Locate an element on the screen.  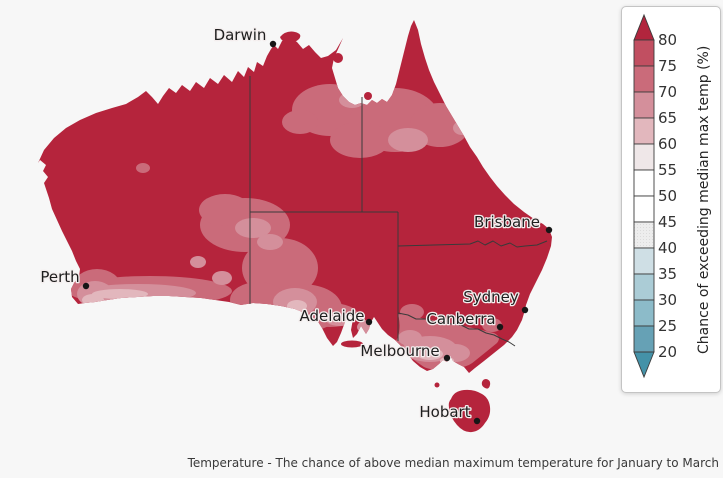
colorbar-tick-30: 30 is located at coordinates (667, 300).